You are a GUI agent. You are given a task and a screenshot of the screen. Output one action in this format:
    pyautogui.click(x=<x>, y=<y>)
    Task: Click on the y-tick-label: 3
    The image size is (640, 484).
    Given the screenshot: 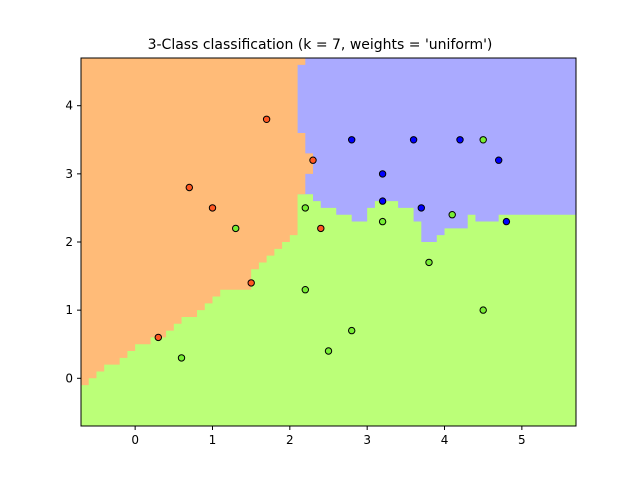 What is the action you would take?
    pyautogui.click(x=69, y=174)
    